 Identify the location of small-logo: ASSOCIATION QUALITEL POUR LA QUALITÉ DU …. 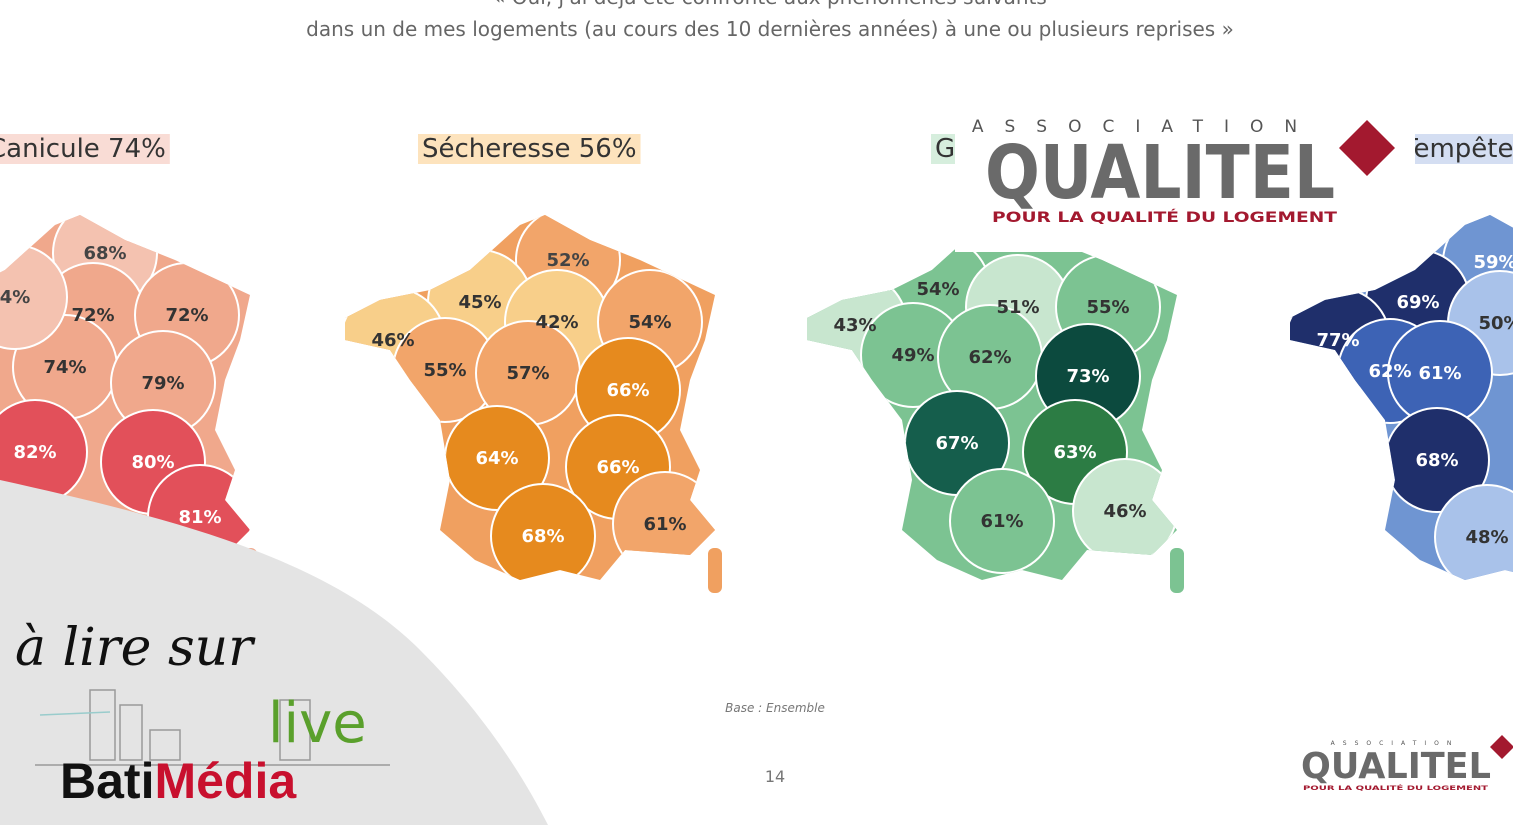
(1407, 763).